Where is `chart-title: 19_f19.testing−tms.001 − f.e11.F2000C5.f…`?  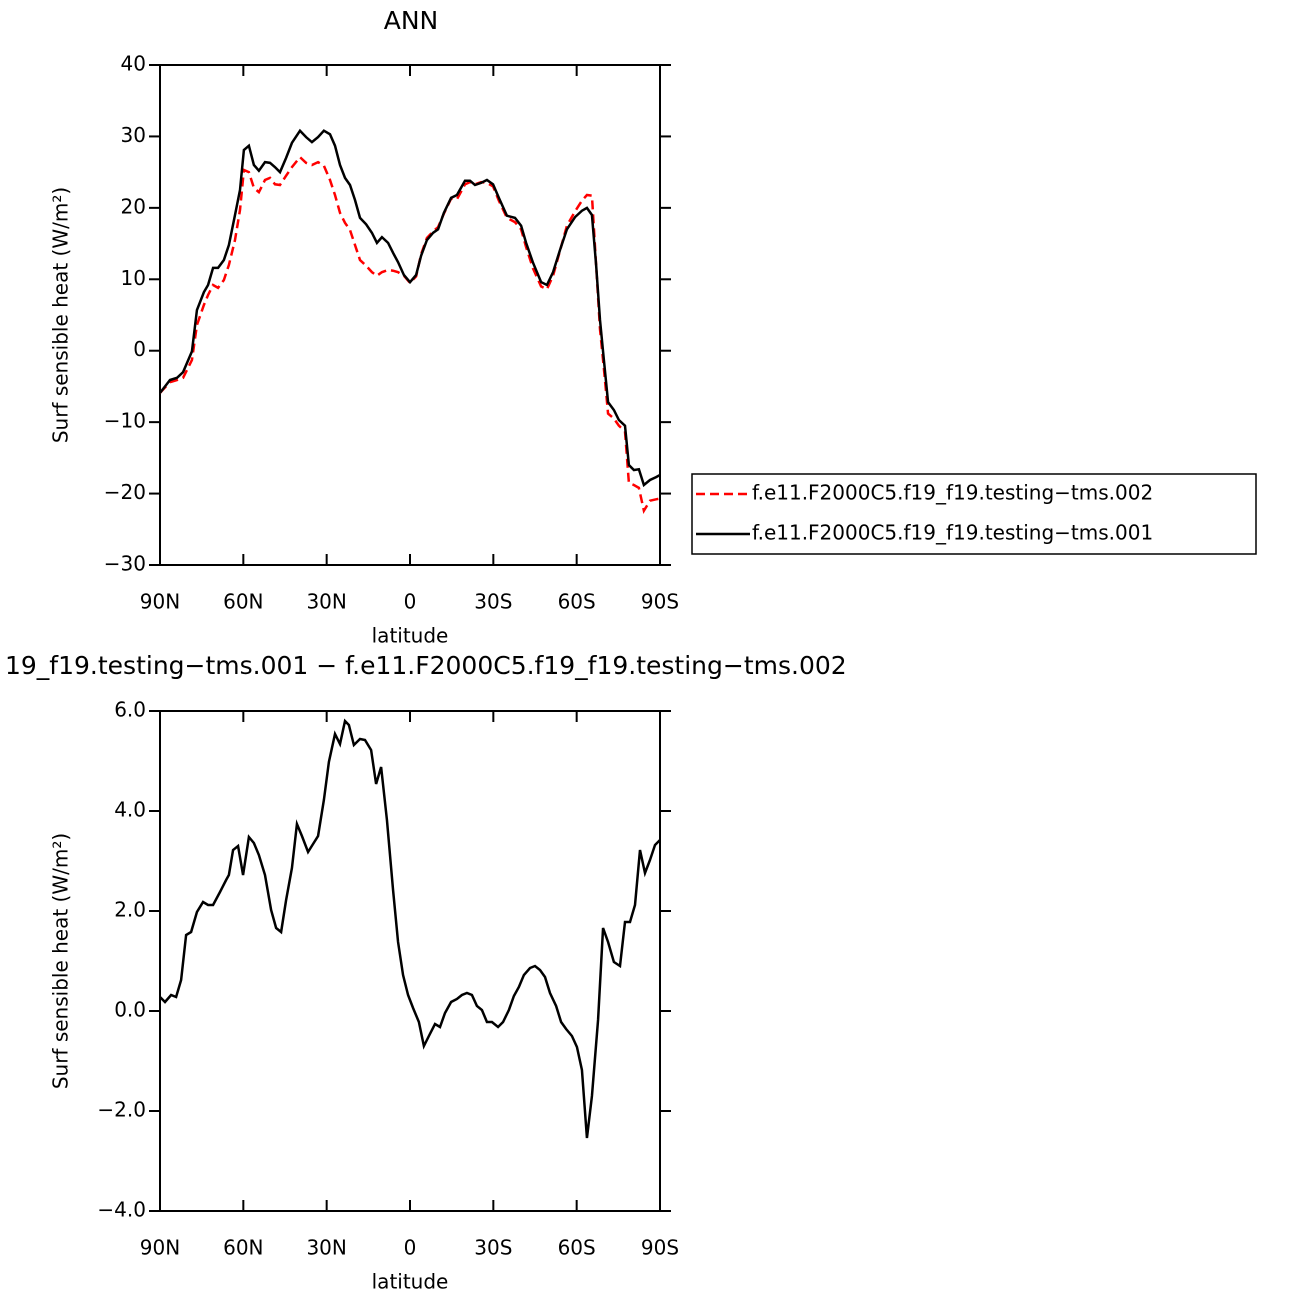
chart-title: 19_f19.testing−tms.001 − f.e11.F2000C5.f… is located at coordinates (426, 665).